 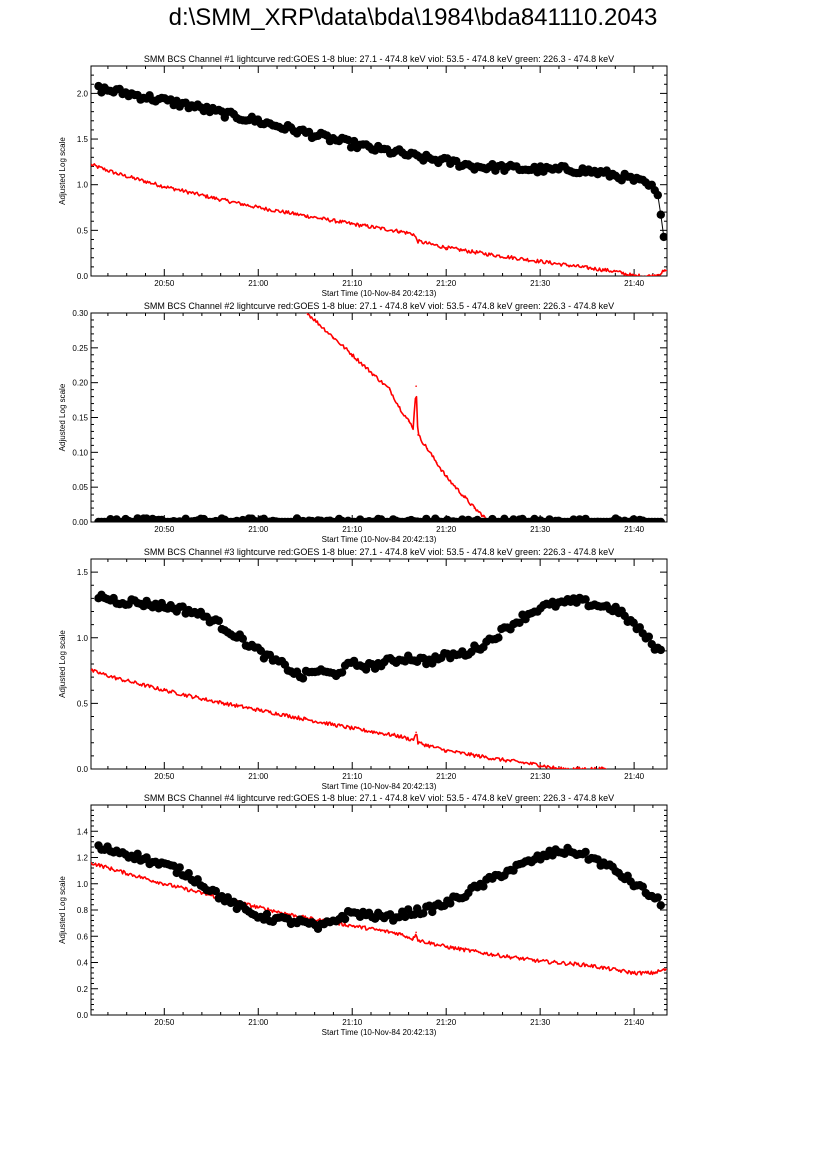 I want to click on y-tick-label: 0.30, so click(x=80, y=313).